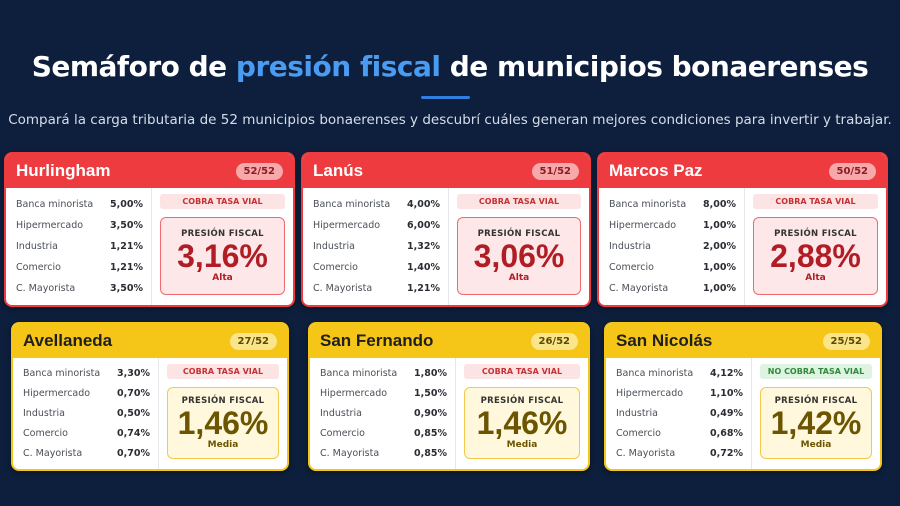 This screenshot has height=506, width=900. I want to click on presion-value: 2,88%, so click(815, 256).